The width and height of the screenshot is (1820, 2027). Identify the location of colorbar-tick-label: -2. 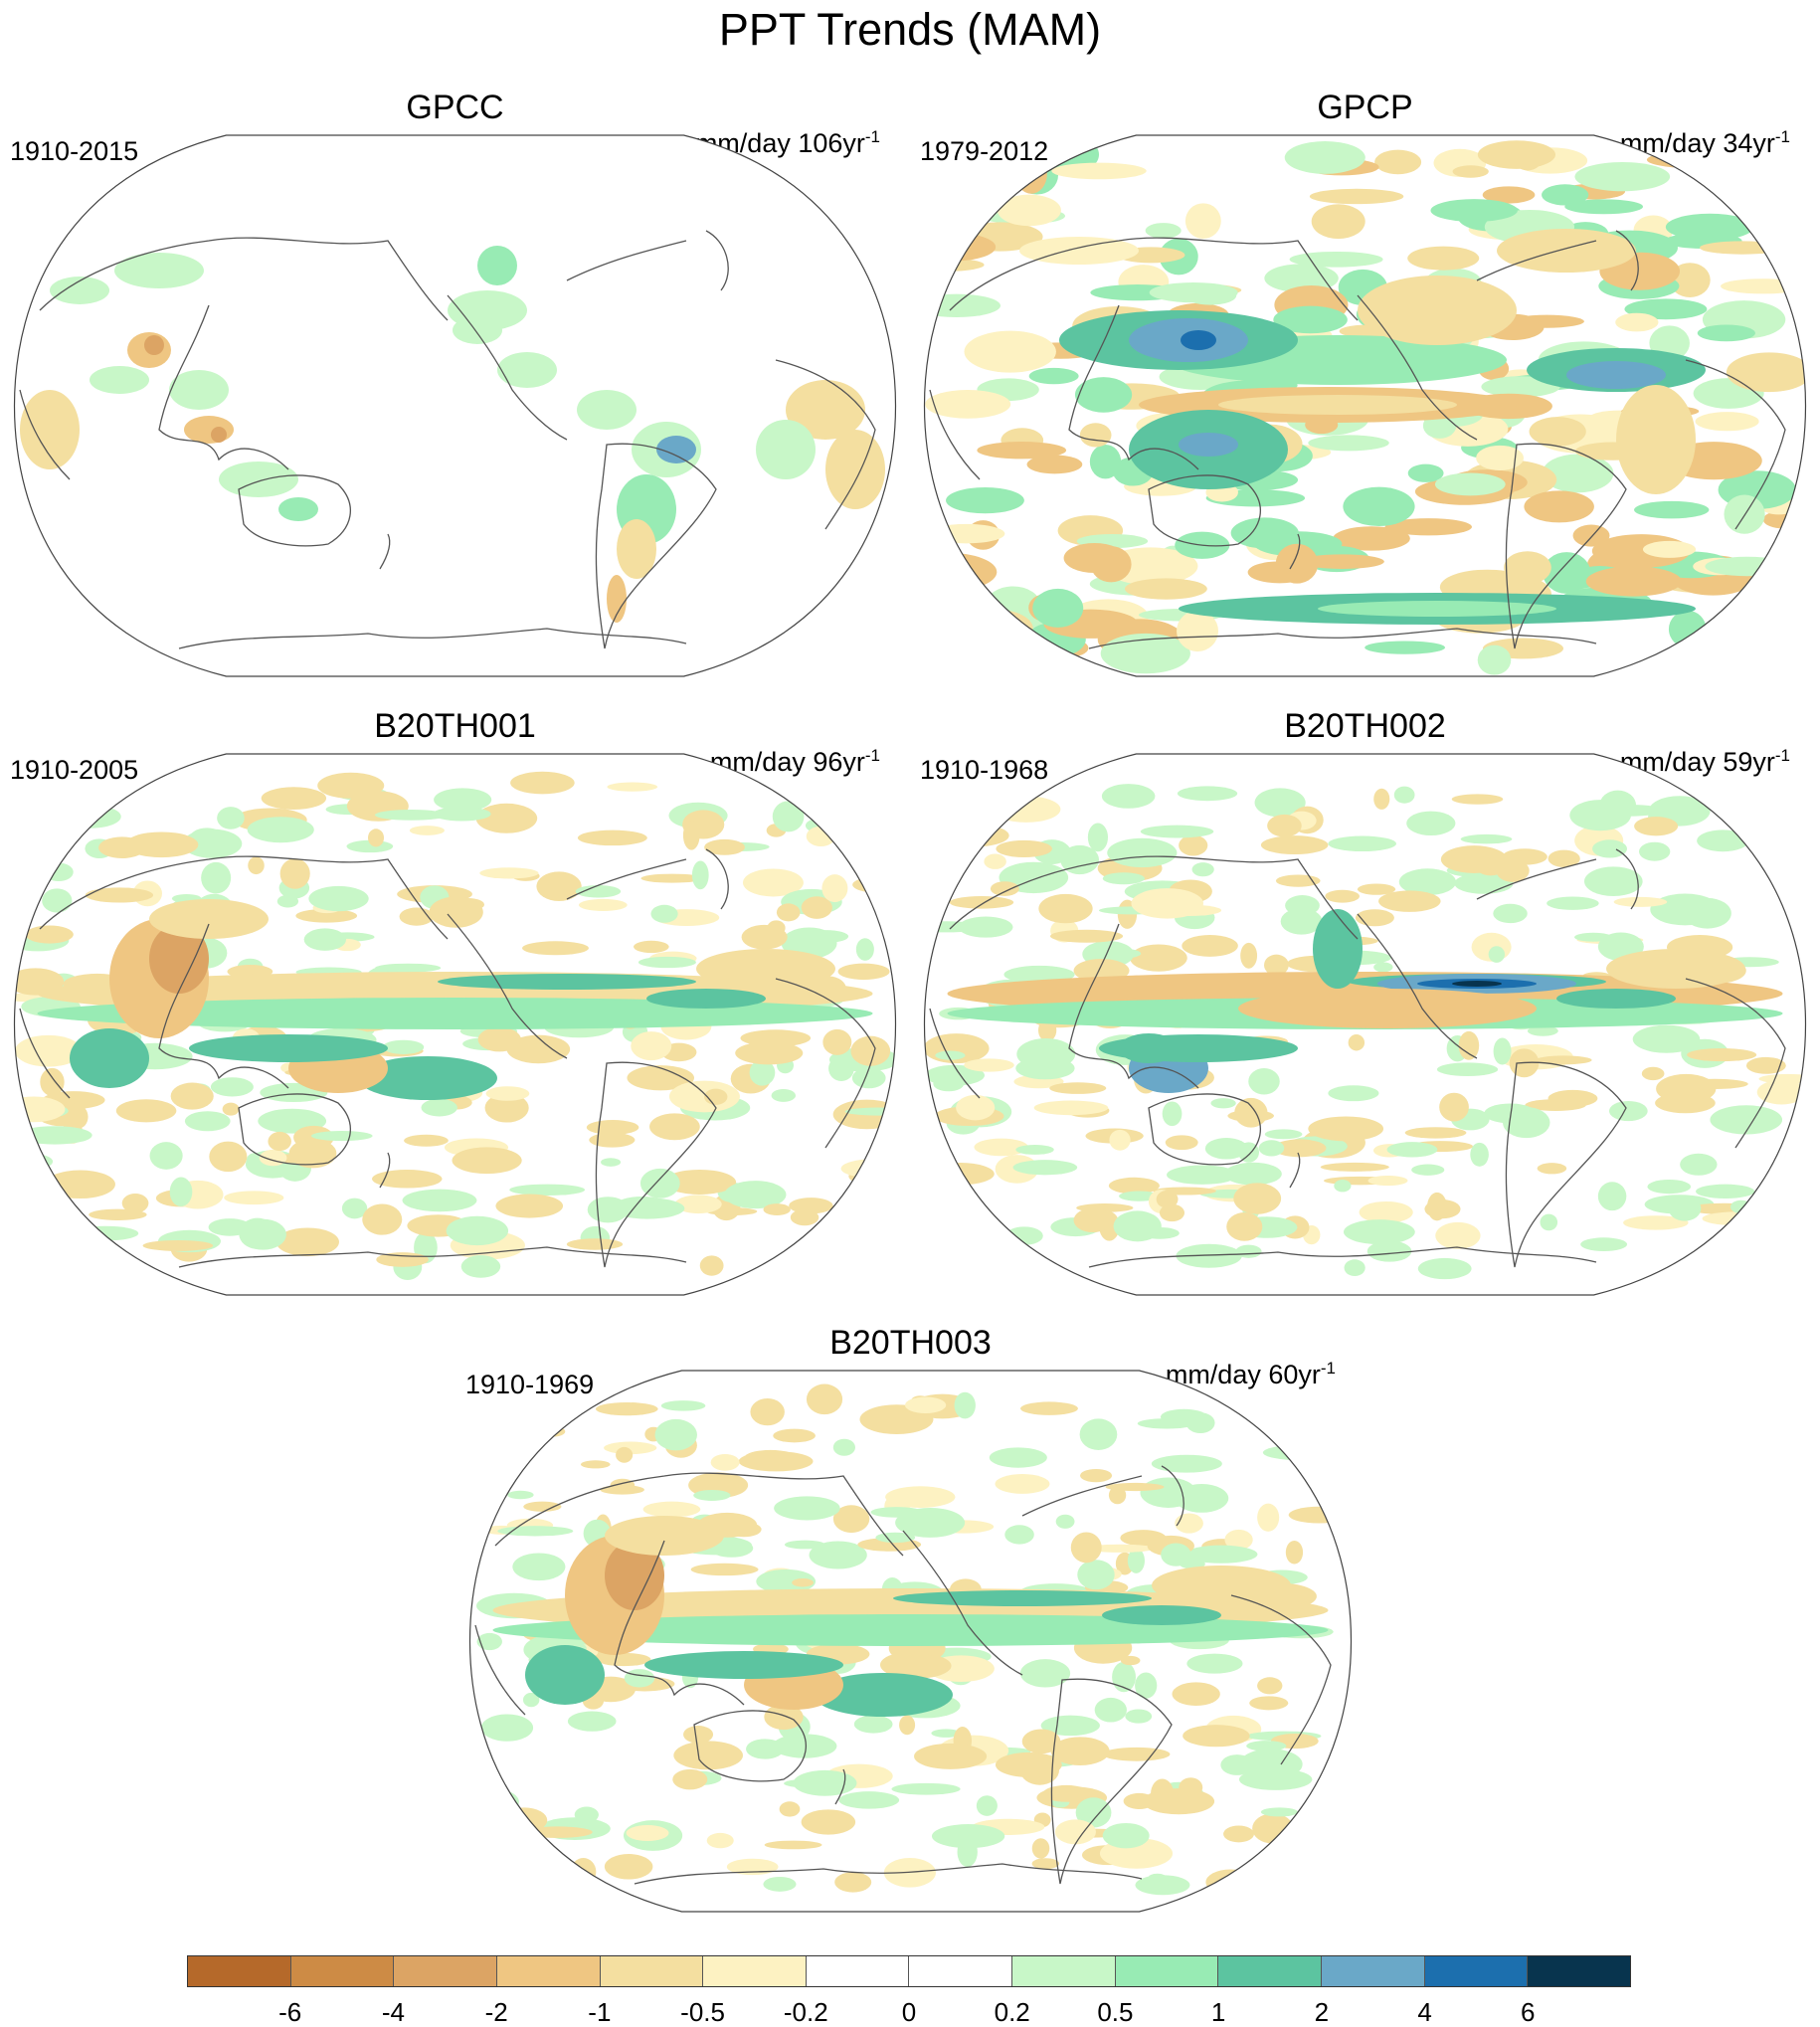
(496, 2012).